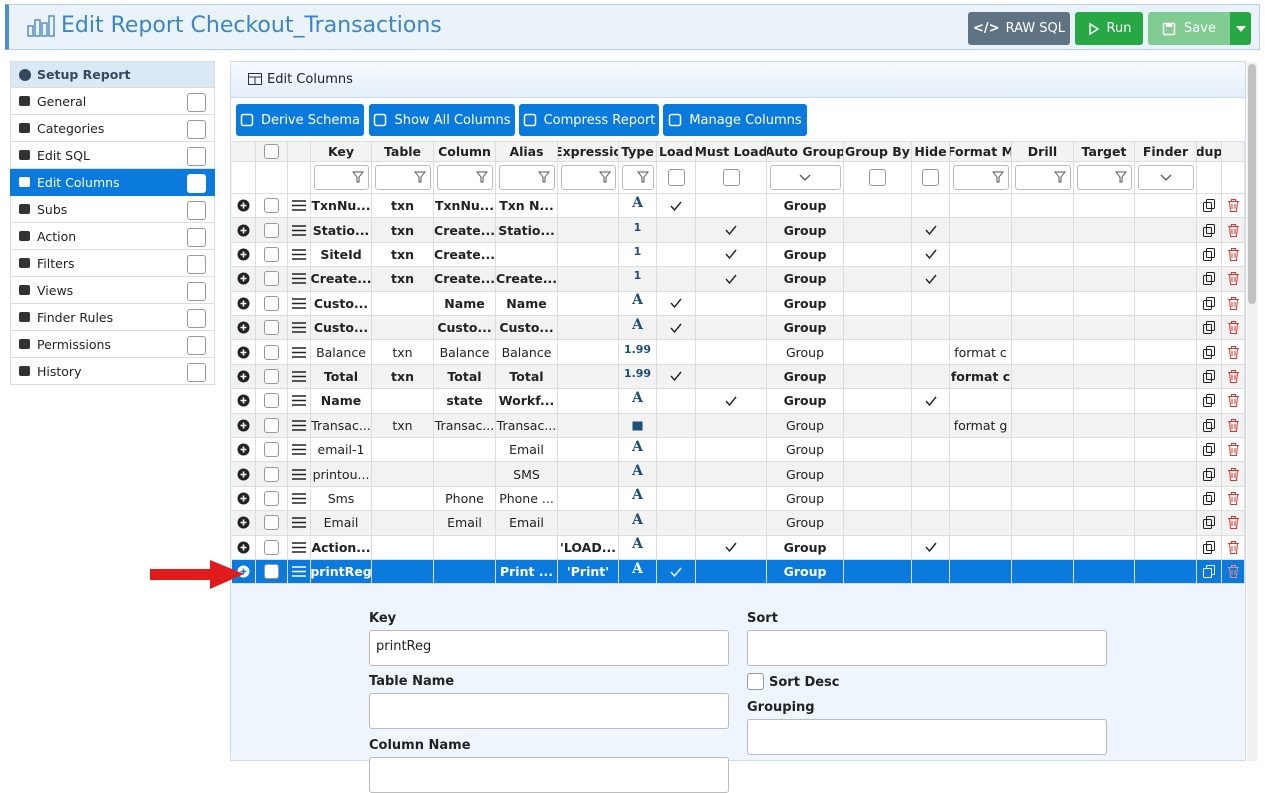  What do you see at coordinates (589, 120) in the screenshot?
I see `toolbar-button: Compress Report` at bounding box center [589, 120].